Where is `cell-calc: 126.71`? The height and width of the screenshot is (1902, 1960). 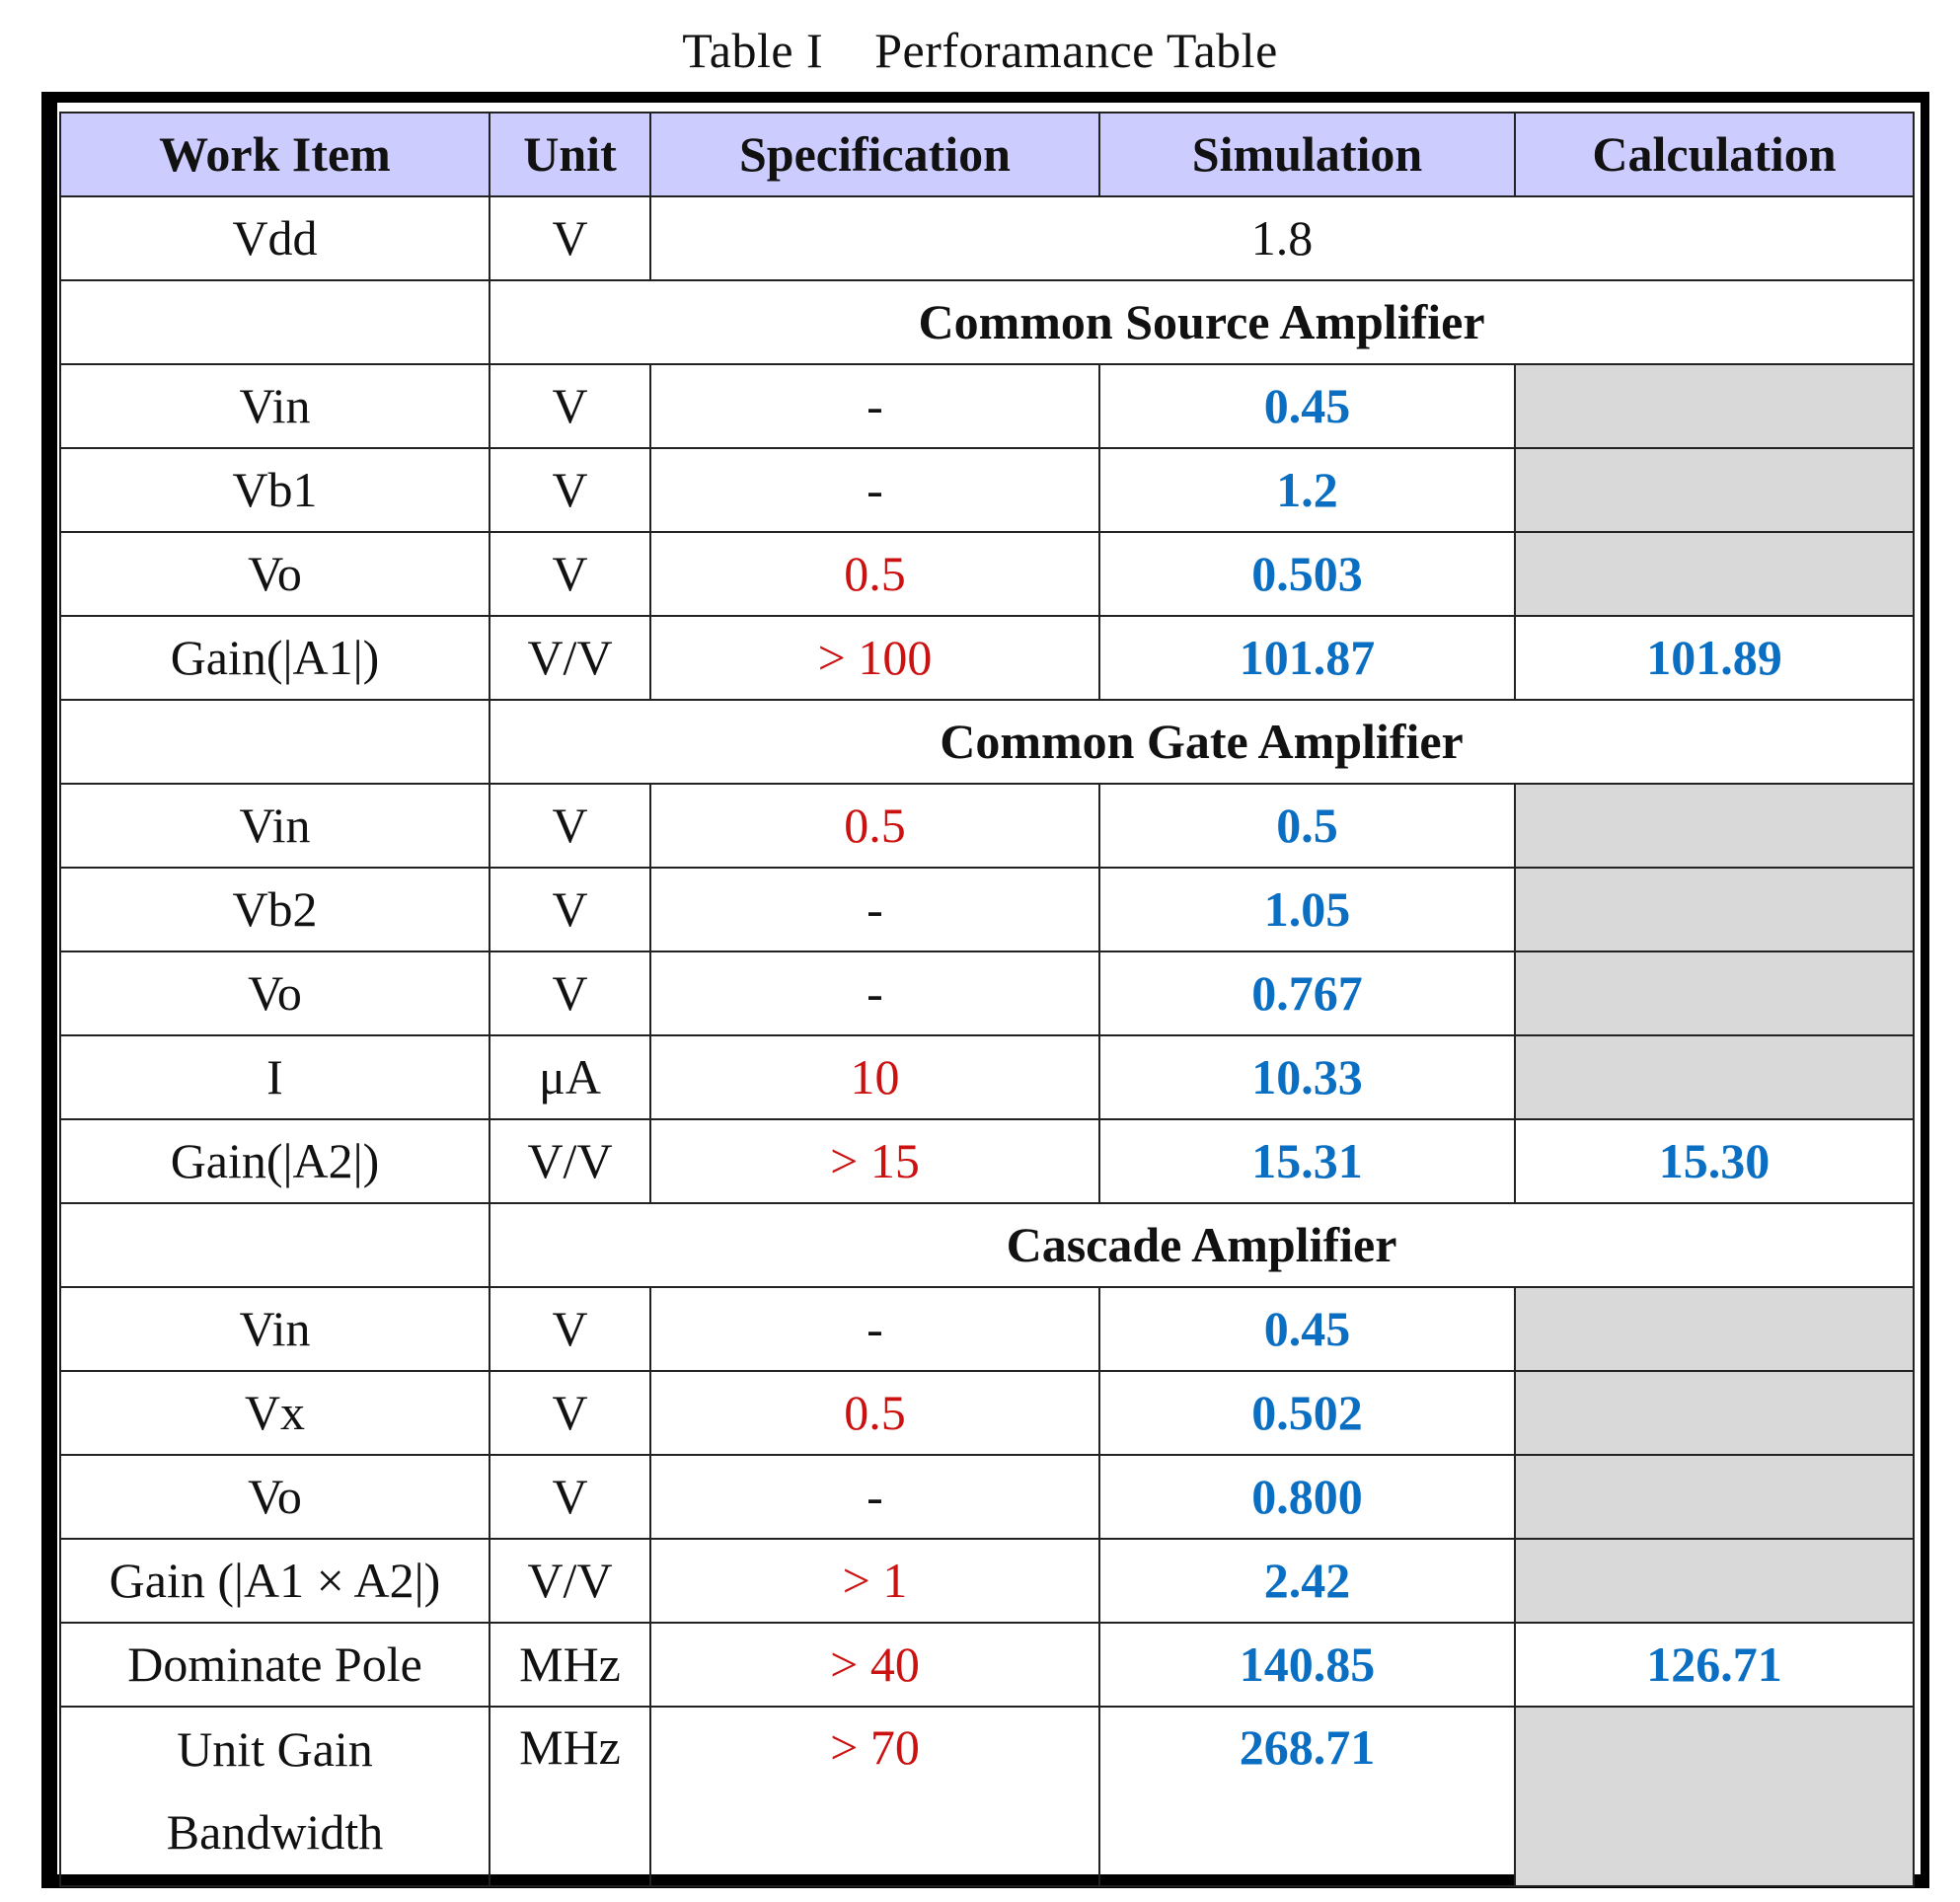
cell-calc: 126.71 is located at coordinates (1714, 1665).